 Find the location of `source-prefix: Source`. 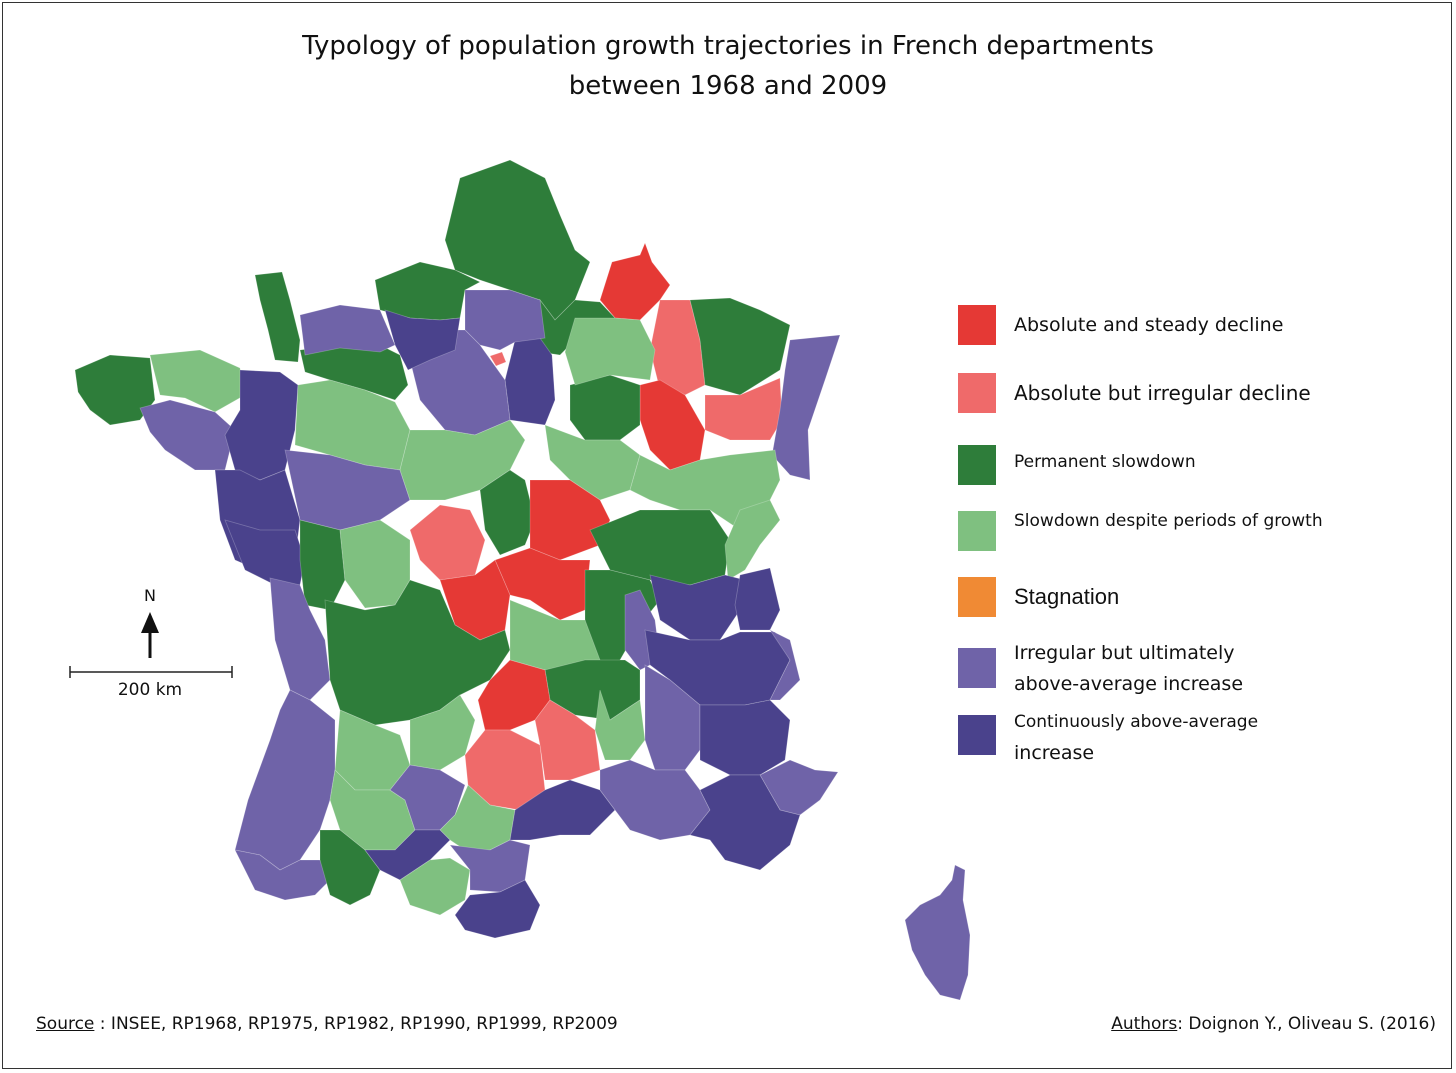

source-prefix: Source is located at coordinates (65, 1024).